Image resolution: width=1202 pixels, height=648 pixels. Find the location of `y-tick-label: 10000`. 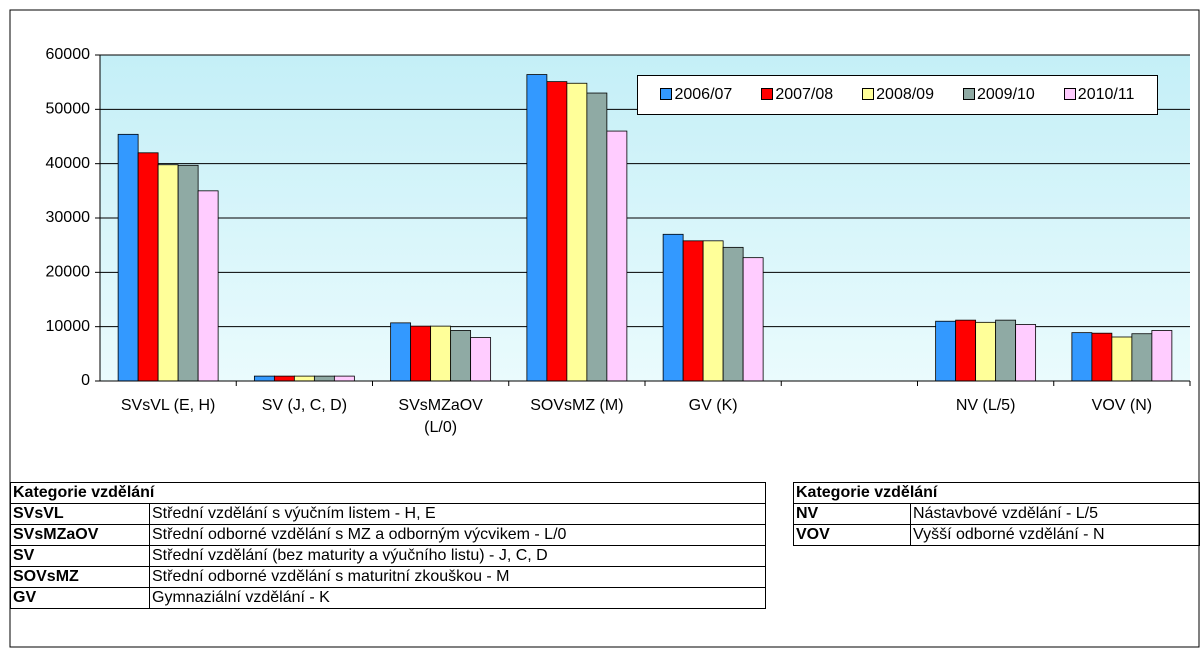

y-tick-label: 10000 is located at coordinates (68, 326).